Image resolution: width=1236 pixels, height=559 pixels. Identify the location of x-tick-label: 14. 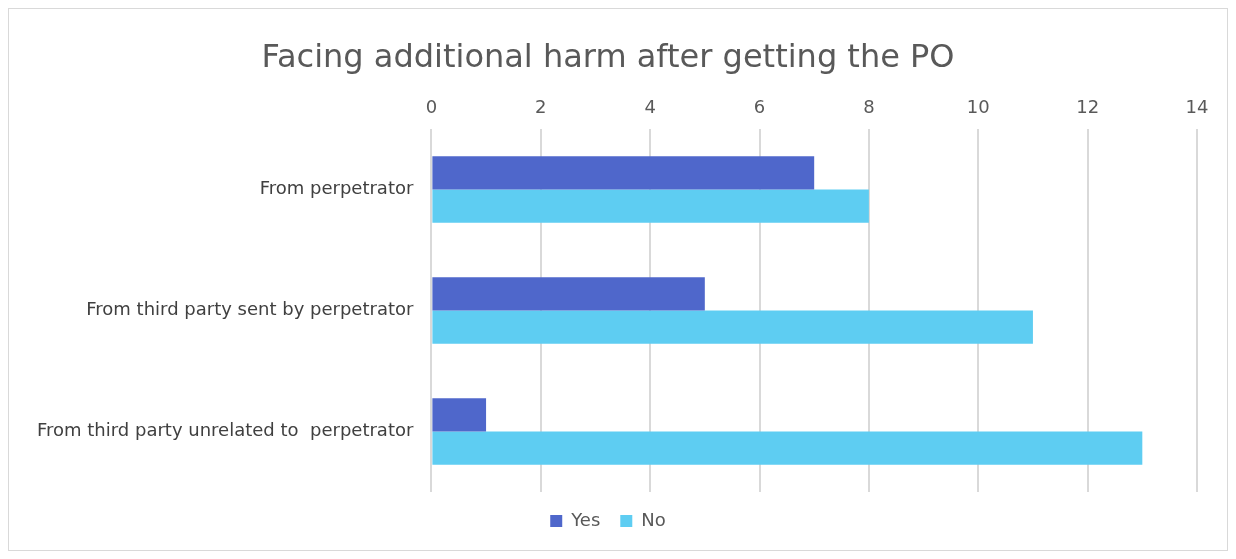
(1197, 106).